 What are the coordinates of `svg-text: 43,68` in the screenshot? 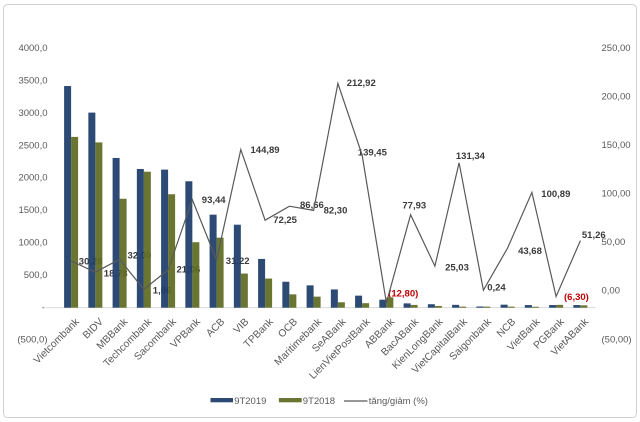 It's located at (530, 251).